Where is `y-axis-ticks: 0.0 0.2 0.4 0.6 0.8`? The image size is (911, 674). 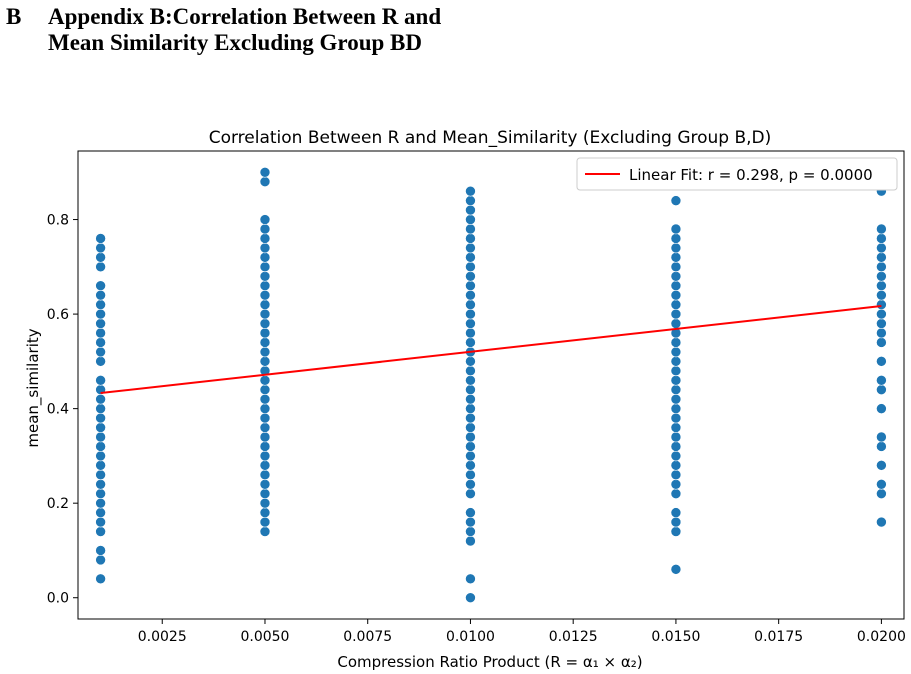
y-axis-ticks: 0.0 0.2 0.4 0.6 0.8 is located at coordinates (62, 410).